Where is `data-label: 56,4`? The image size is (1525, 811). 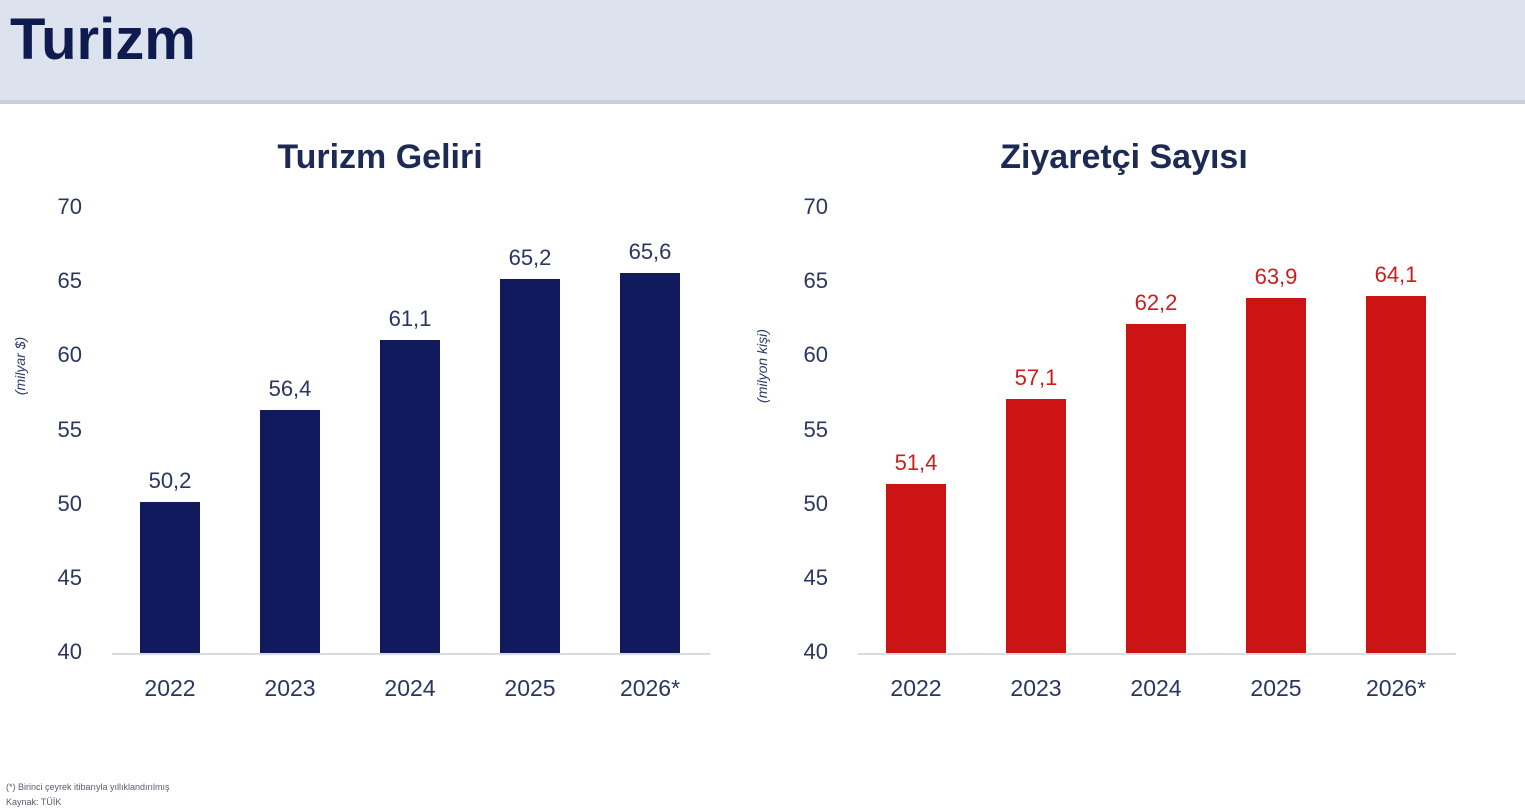 data-label: 56,4 is located at coordinates (290, 388).